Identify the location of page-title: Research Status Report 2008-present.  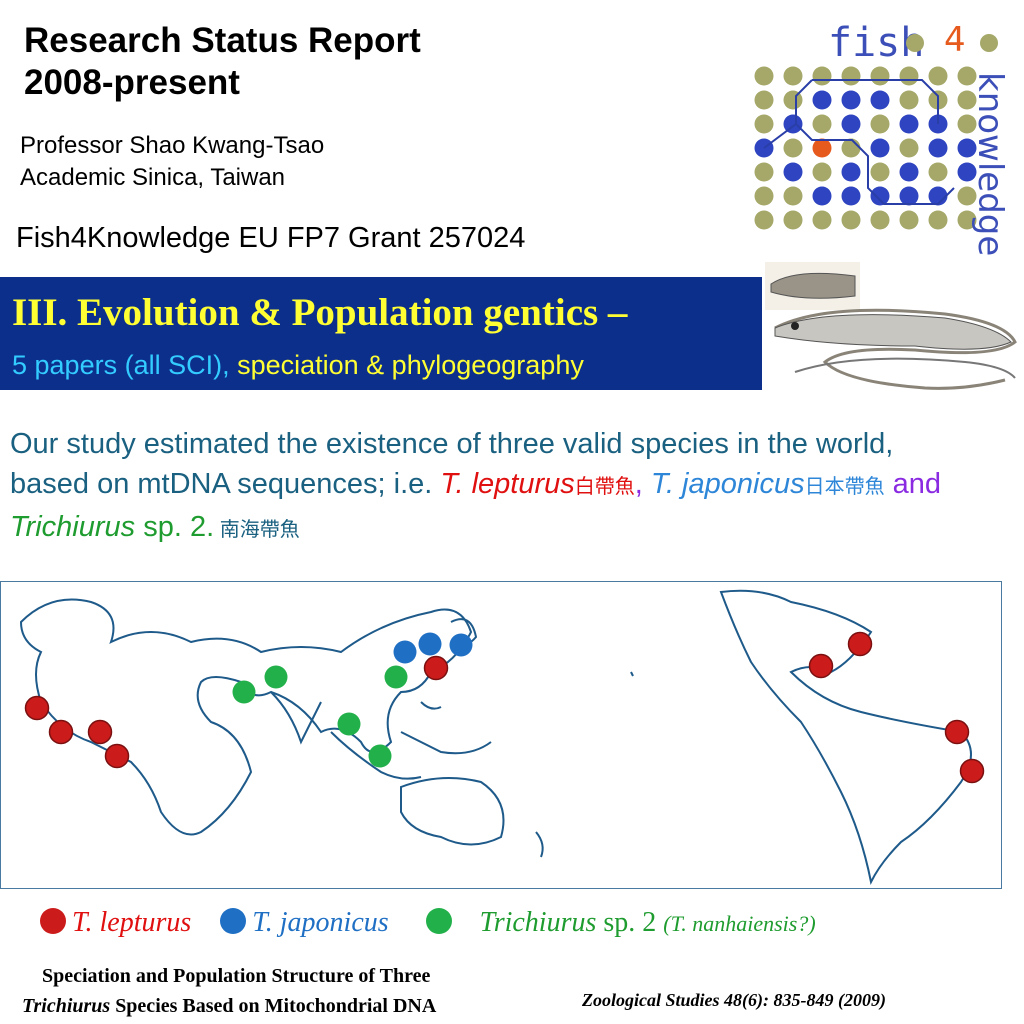
(222, 62).